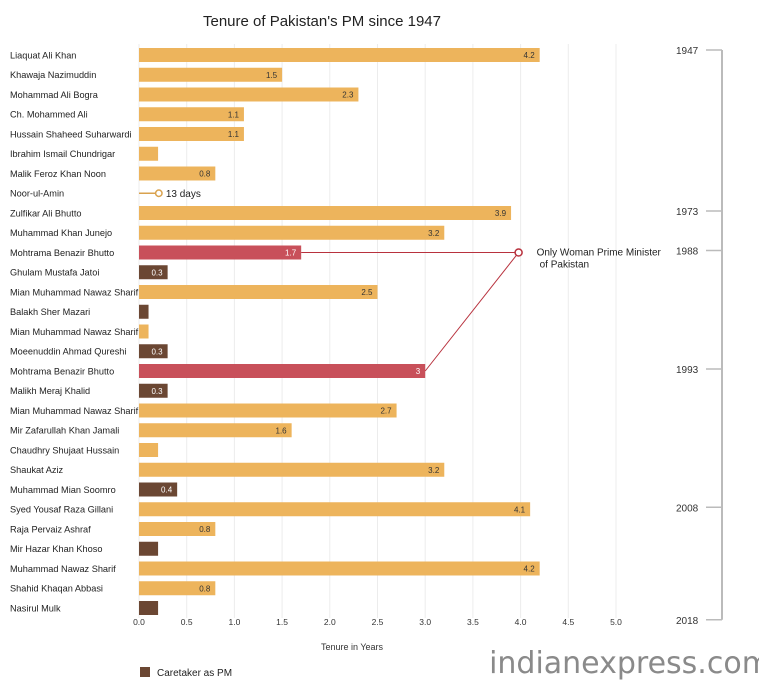 This screenshot has height=688, width=759. What do you see at coordinates (386, 411) in the screenshot?
I see `bar-value-label: 2.7` at bounding box center [386, 411].